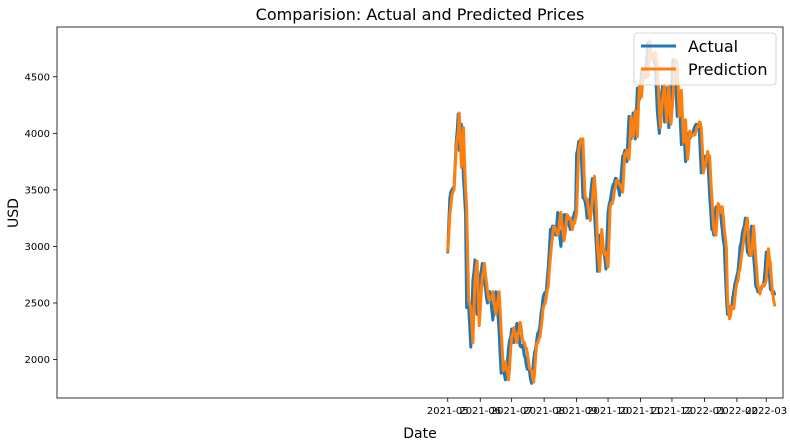  What do you see at coordinates (480, 411) in the screenshot?
I see `x-tick-label: 2021-06` at bounding box center [480, 411].